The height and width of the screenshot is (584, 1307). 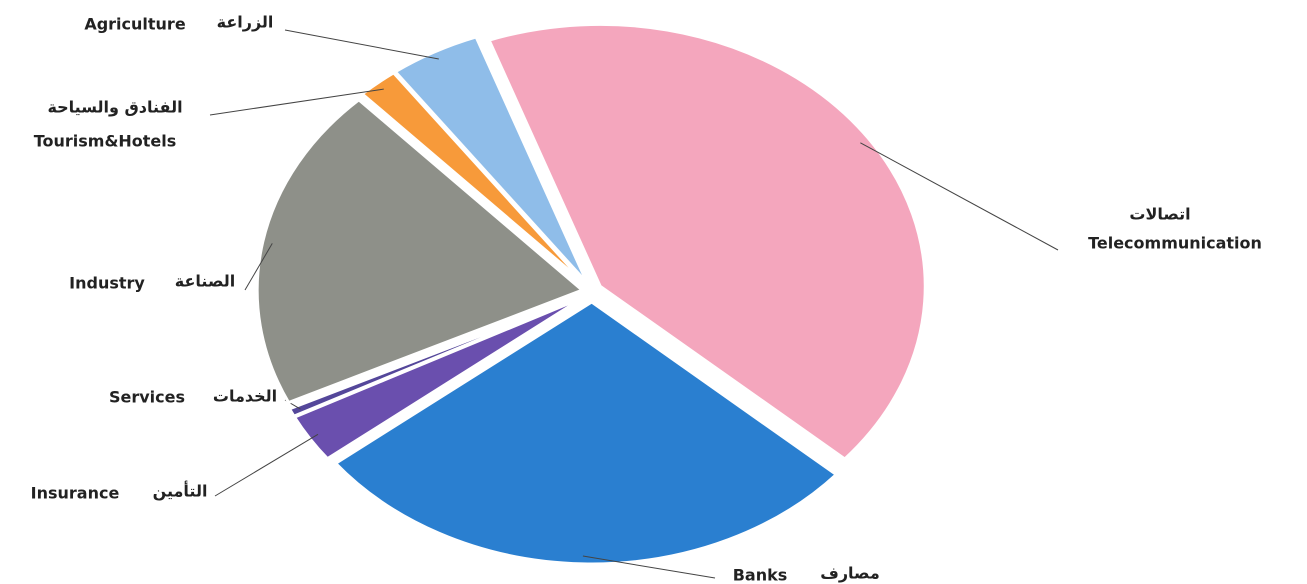 I want to click on slice-label-arabic: مصارف, so click(x=849, y=573).